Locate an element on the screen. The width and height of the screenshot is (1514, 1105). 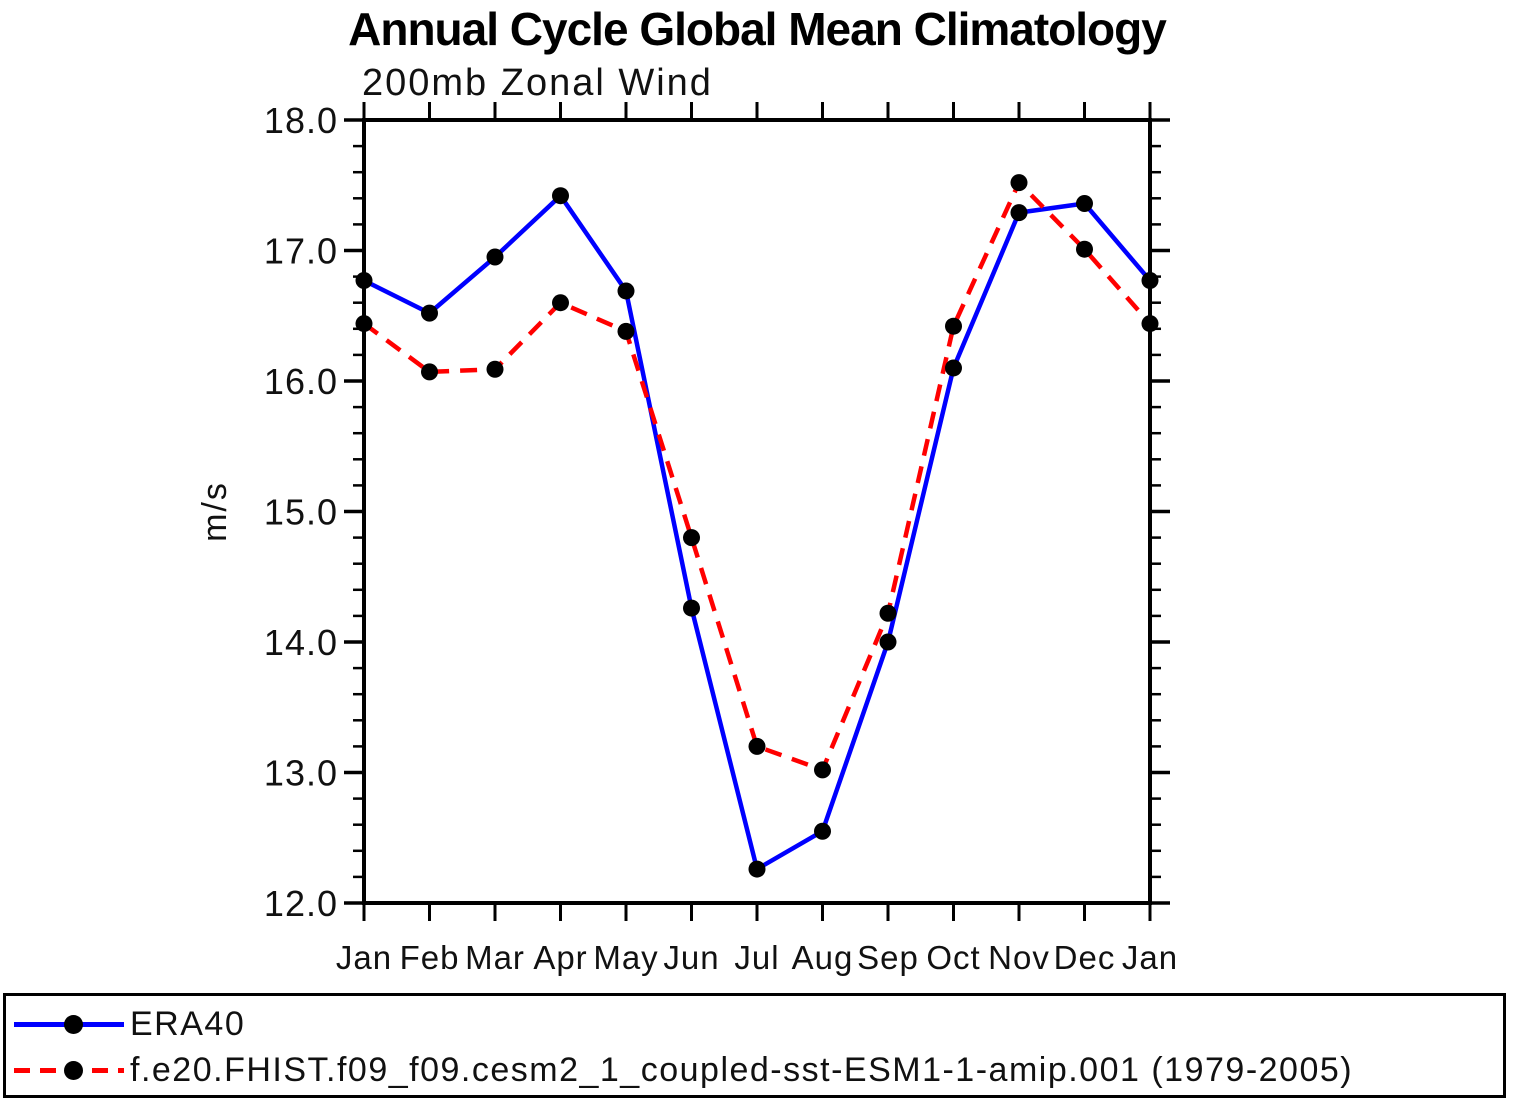
svg-text: Feb is located at coordinates (430, 957).